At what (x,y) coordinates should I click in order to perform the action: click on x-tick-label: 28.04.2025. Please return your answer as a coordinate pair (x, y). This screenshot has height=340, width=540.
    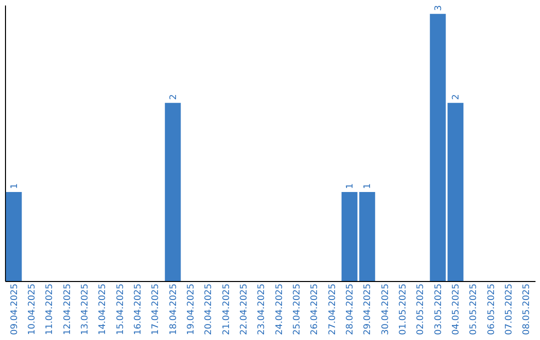
    Looking at the image, I should click on (351, 310).